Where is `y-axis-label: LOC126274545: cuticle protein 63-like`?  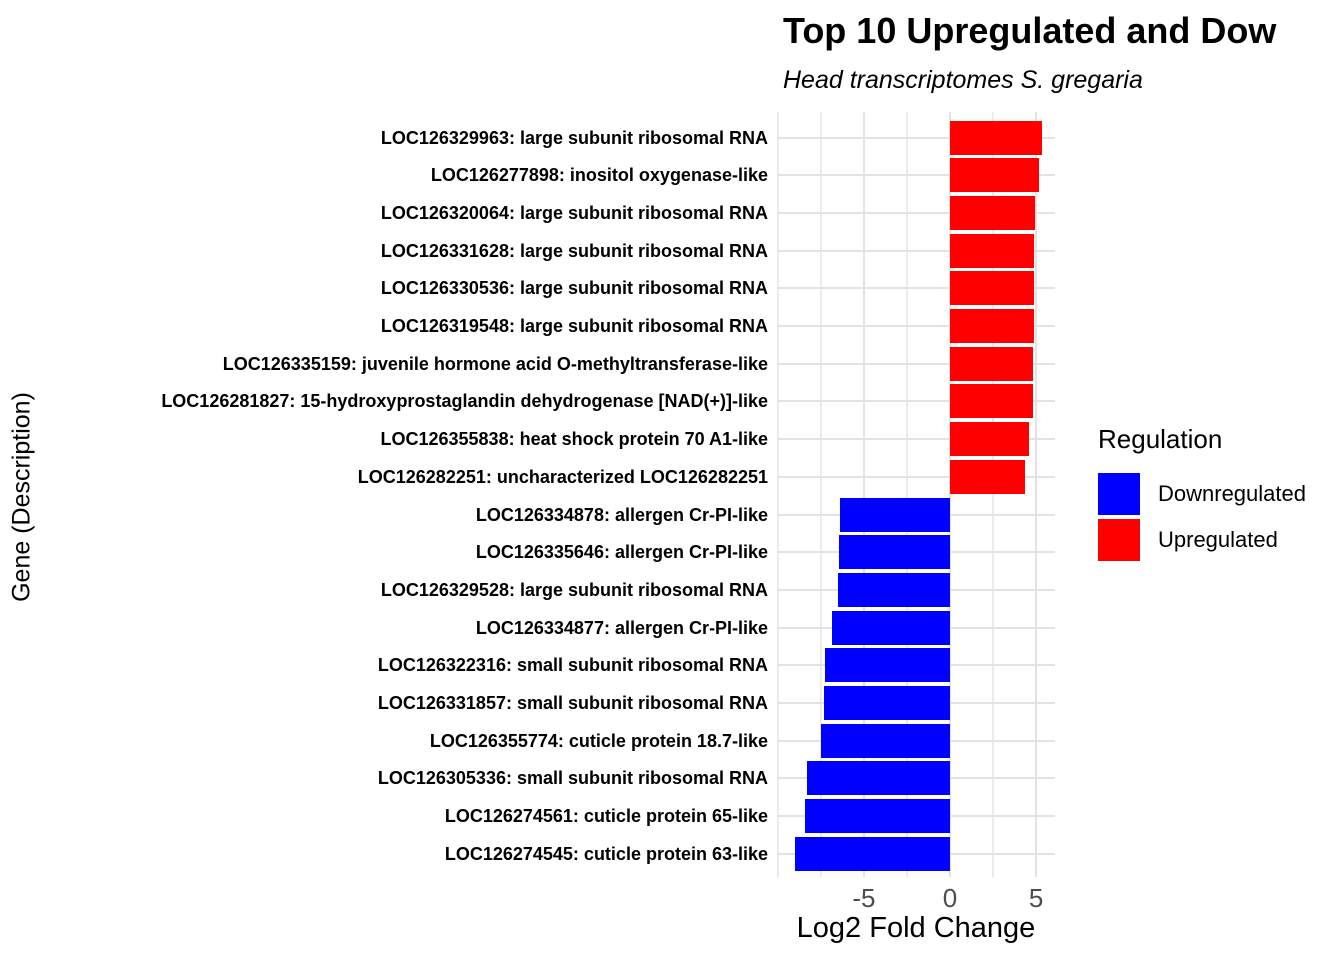
y-axis-label: LOC126274545: cuticle protein 63-like is located at coordinates (606, 853).